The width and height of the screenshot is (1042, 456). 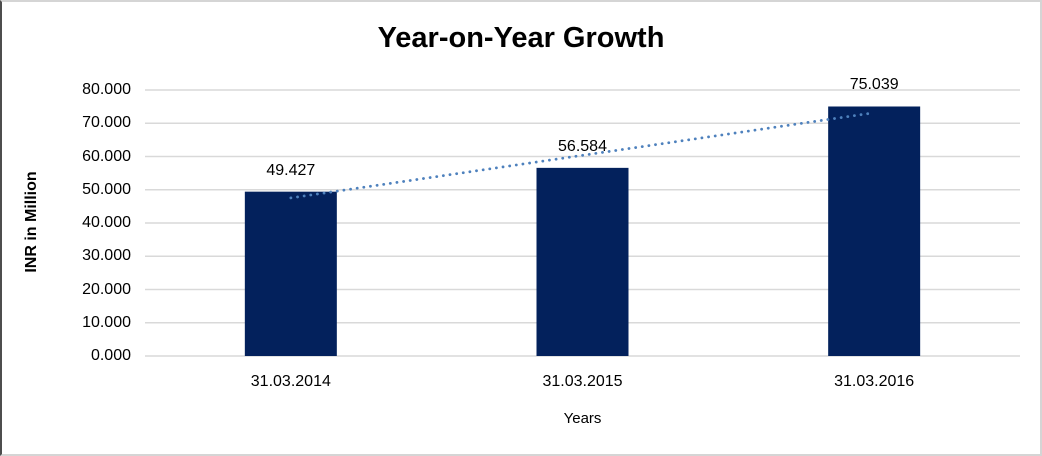 I want to click on x-tick-label: 31.03.2016, so click(x=874, y=381).